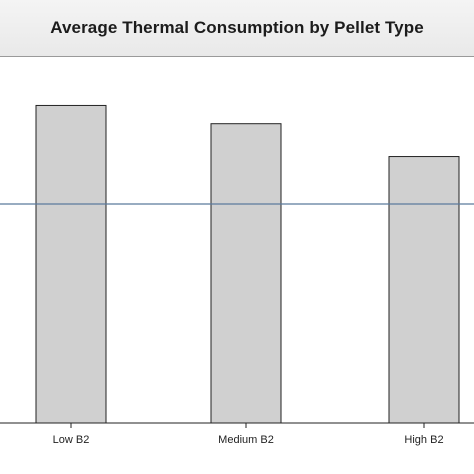 The width and height of the screenshot is (474, 474). Describe the element at coordinates (247, 425) in the screenshot. I see `x-ticks-layer` at that location.